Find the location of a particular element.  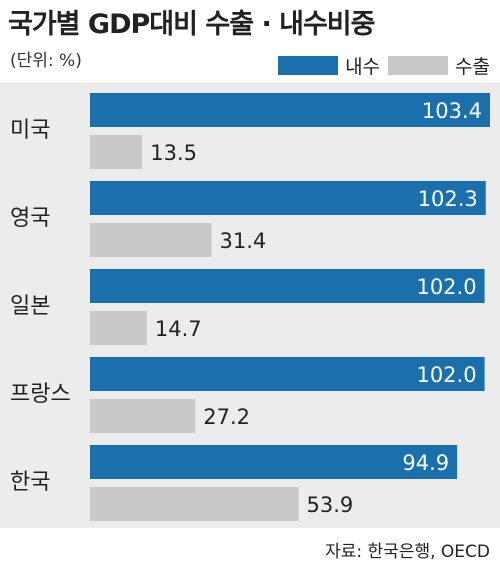

legend-label-domestic: 내수 is located at coordinates (363, 67).